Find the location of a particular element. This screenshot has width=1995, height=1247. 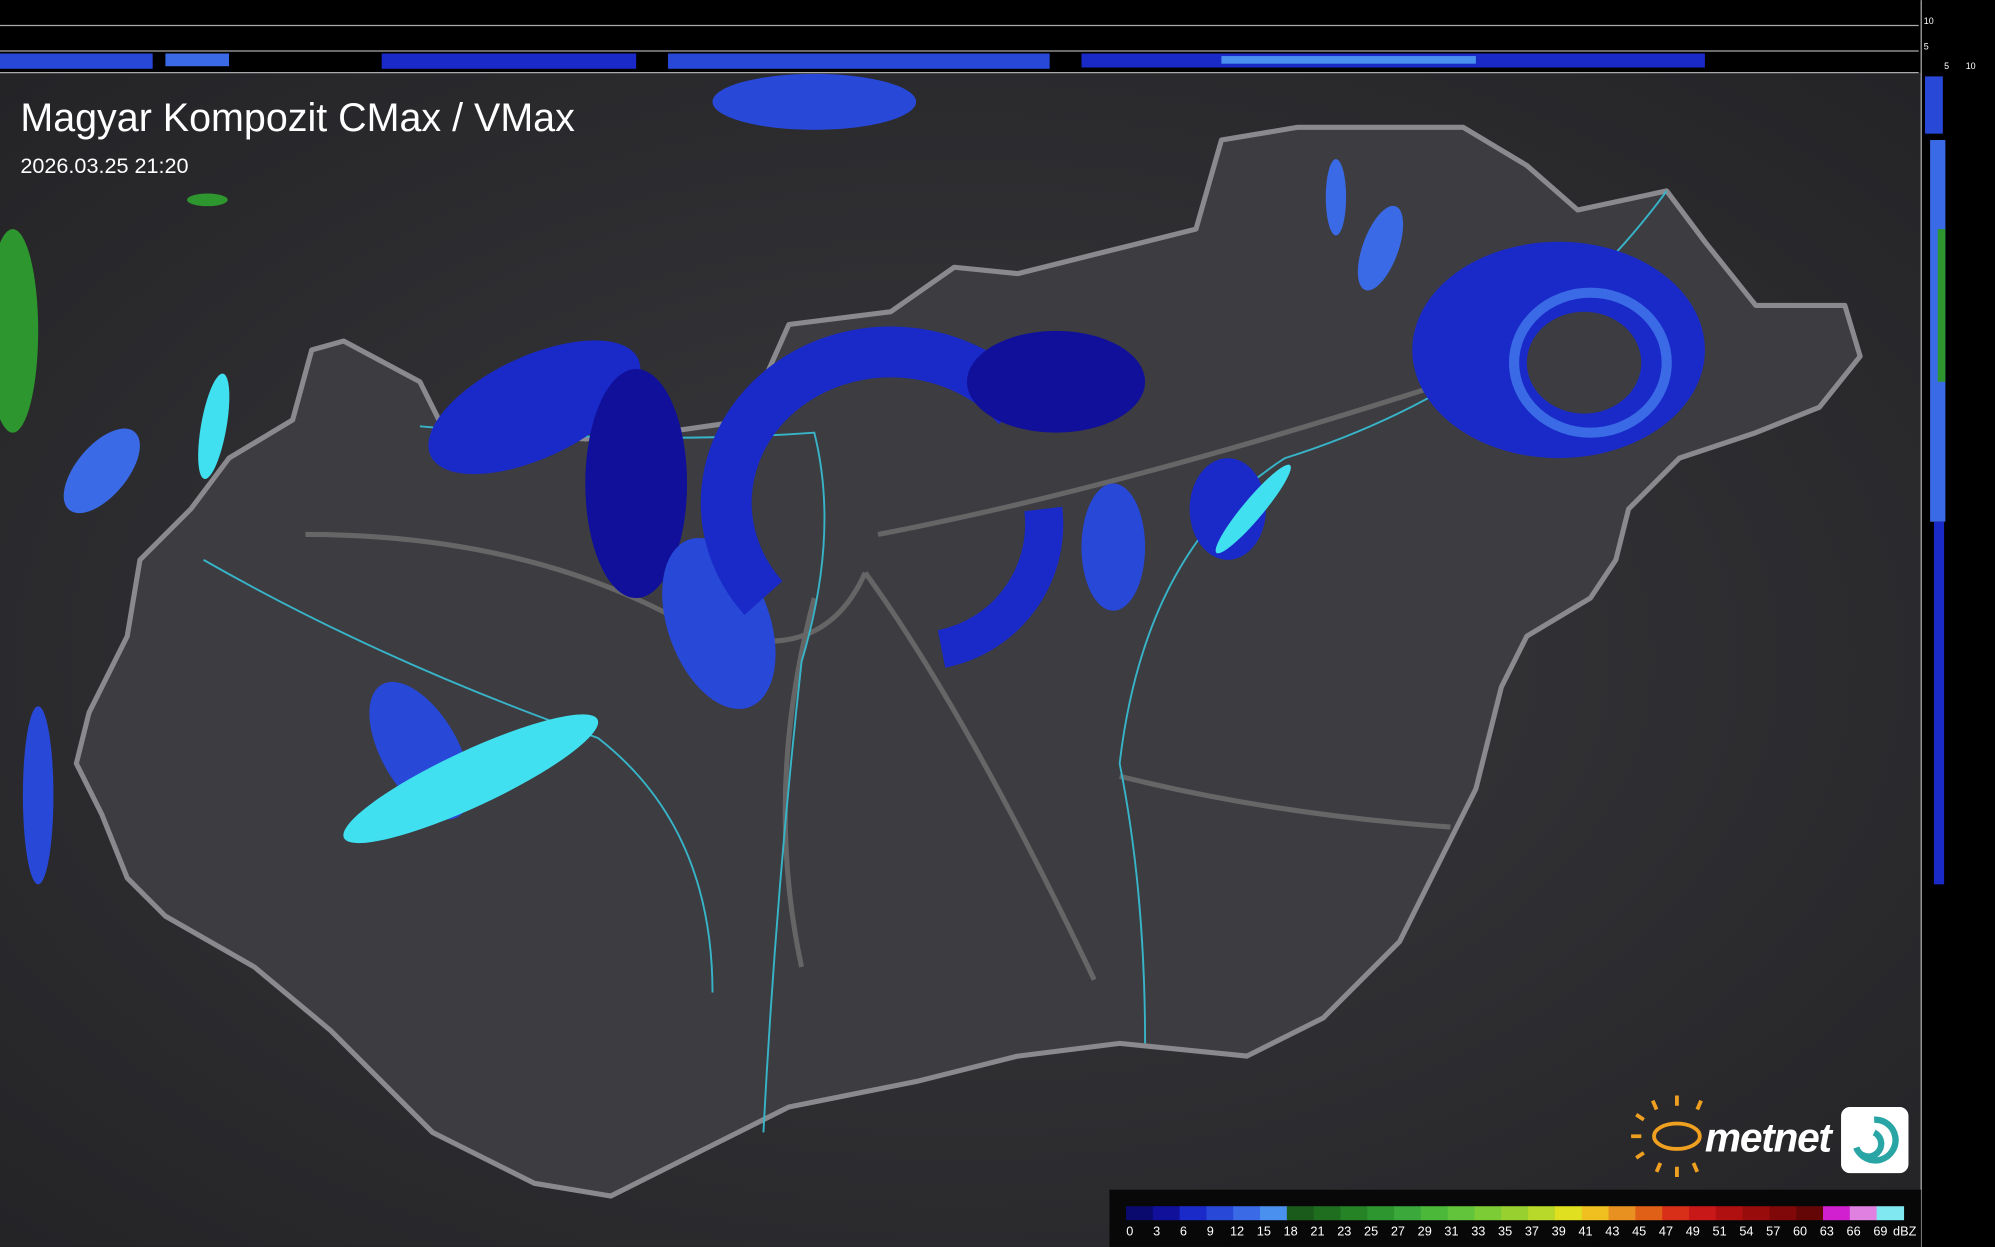

legend-label: 27 is located at coordinates (1398, 1230).